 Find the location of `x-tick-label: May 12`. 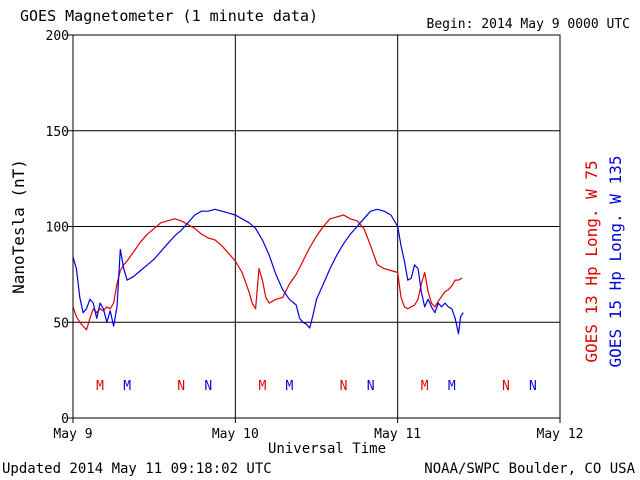

x-tick-label: May 12 is located at coordinates (560, 434).